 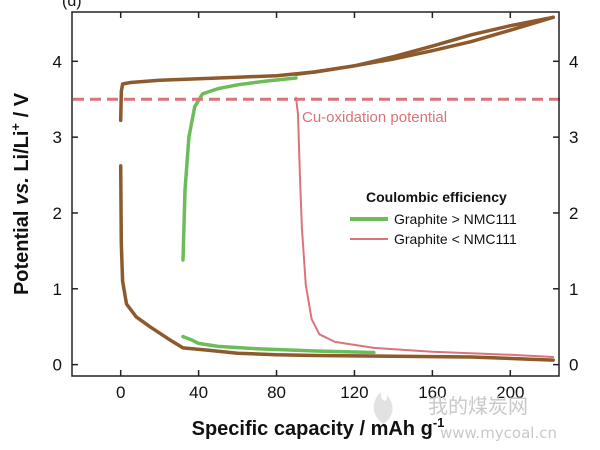 What do you see at coordinates (432, 392) in the screenshot?
I see `x-tick-label-4: 160` at bounding box center [432, 392].